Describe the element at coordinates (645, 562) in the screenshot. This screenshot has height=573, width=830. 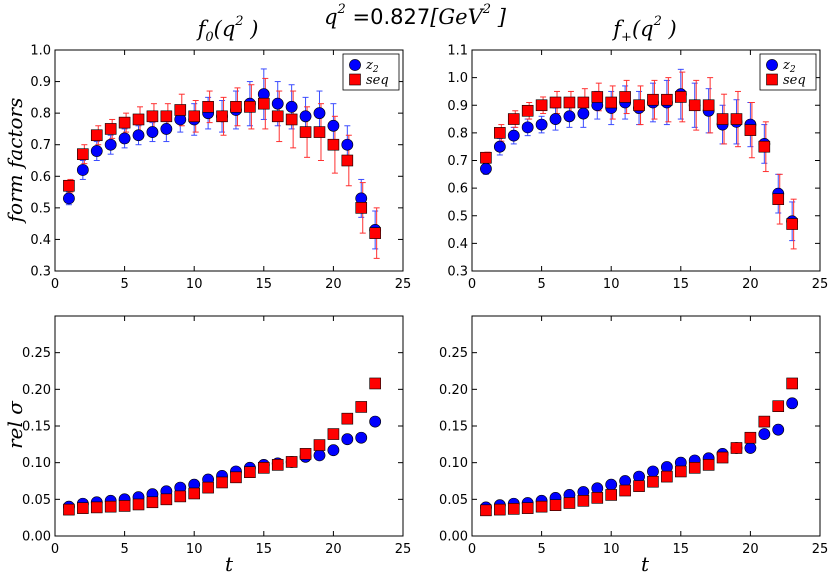
I see `xlabel-t-right: t` at that location.